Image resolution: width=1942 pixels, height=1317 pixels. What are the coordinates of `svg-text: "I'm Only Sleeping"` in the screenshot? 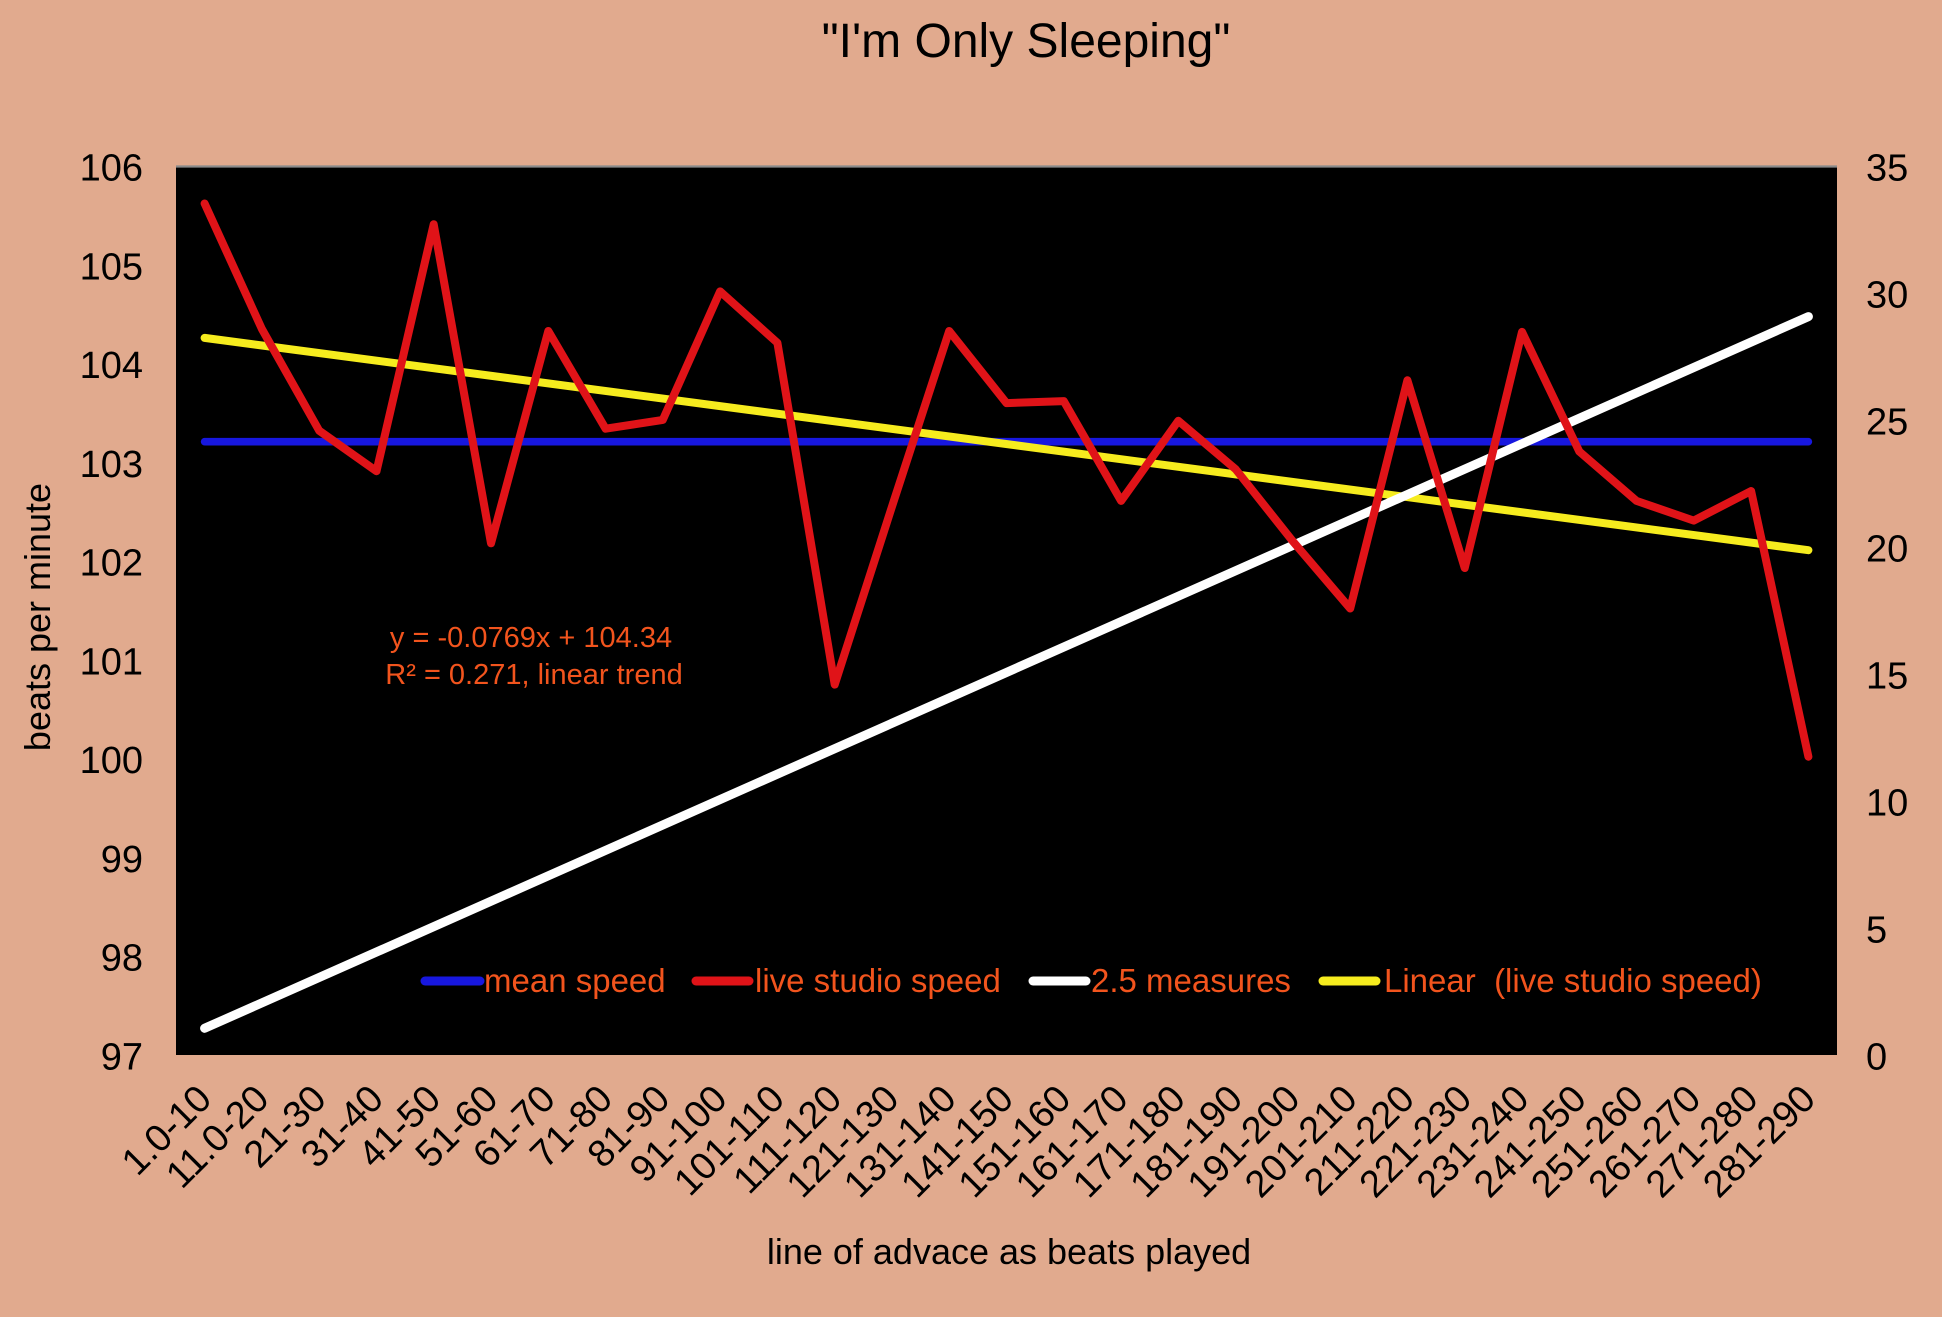 It's located at (1026, 41).